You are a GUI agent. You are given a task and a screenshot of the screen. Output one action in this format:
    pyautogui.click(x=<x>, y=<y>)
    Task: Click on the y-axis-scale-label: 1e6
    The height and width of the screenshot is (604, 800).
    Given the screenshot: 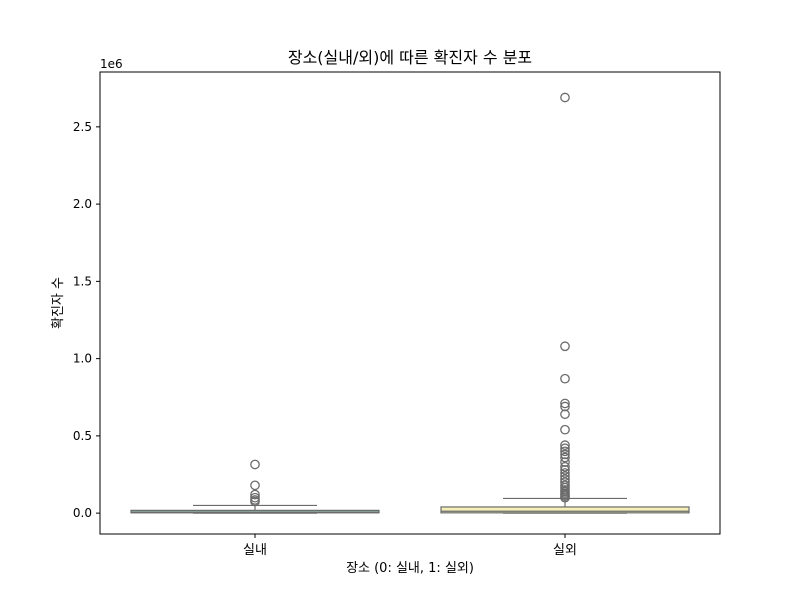 What is the action you would take?
    pyautogui.click(x=111, y=64)
    